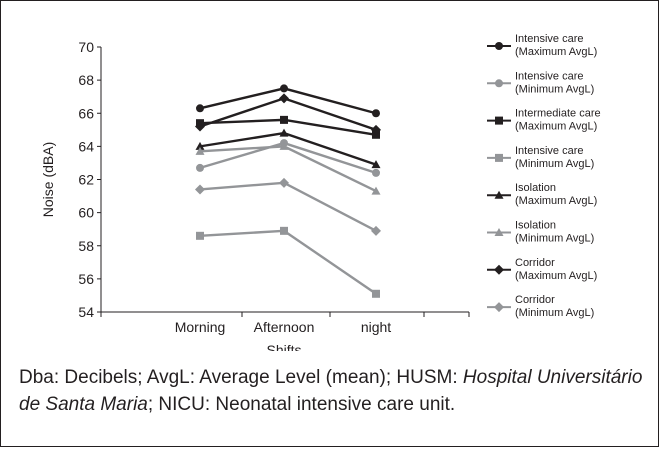  What do you see at coordinates (86, 246) in the screenshot?
I see `y-tick-label: 58` at bounding box center [86, 246].